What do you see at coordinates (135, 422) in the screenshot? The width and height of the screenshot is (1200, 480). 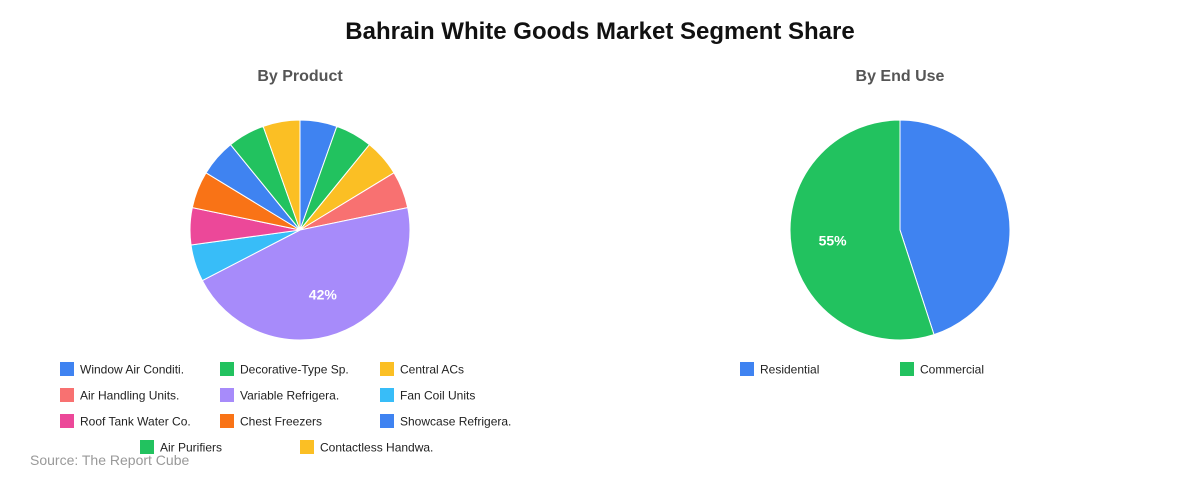 I see `legend-label: Roof Tank Water Co.` at bounding box center [135, 422].